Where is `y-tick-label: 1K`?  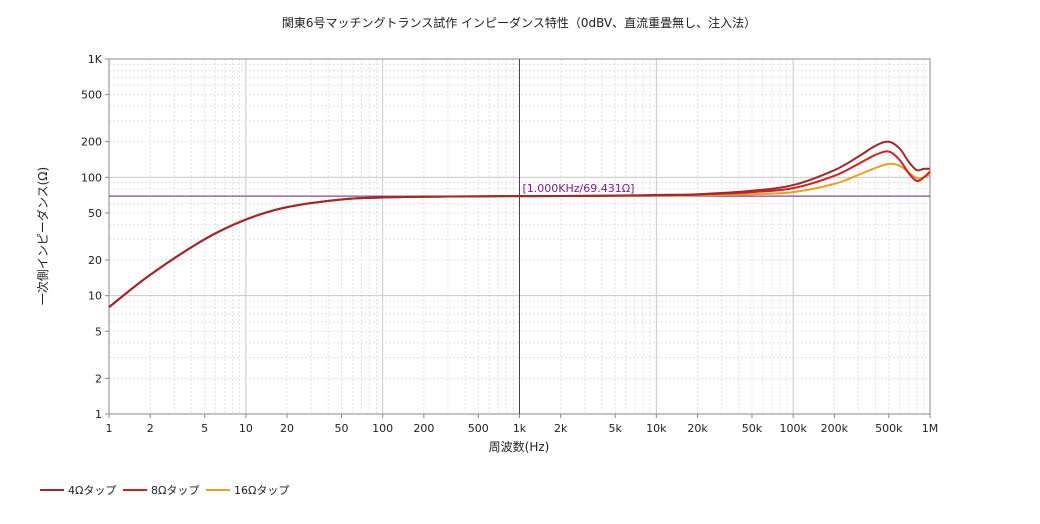 y-tick-label: 1K is located at coordinates (95, 59).